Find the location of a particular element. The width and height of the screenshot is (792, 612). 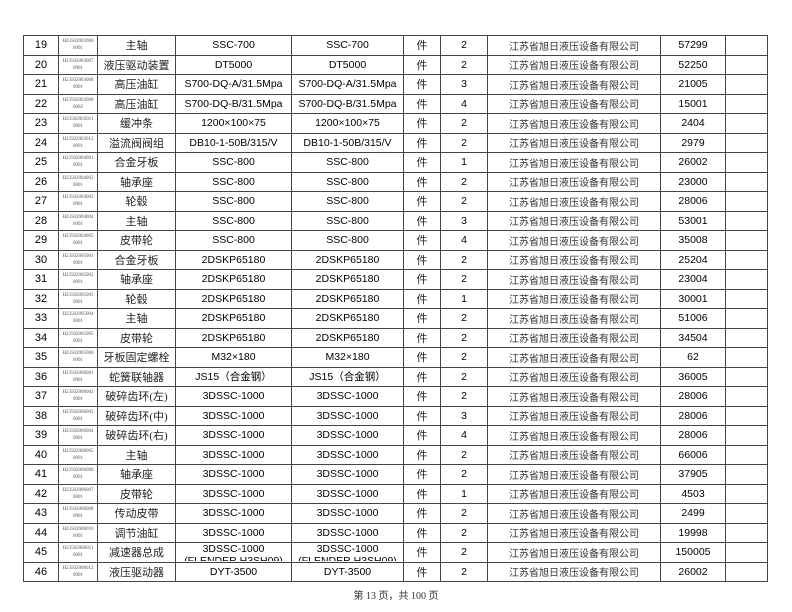

model: JS15（合金钢） is located at coordinates (347, 376).